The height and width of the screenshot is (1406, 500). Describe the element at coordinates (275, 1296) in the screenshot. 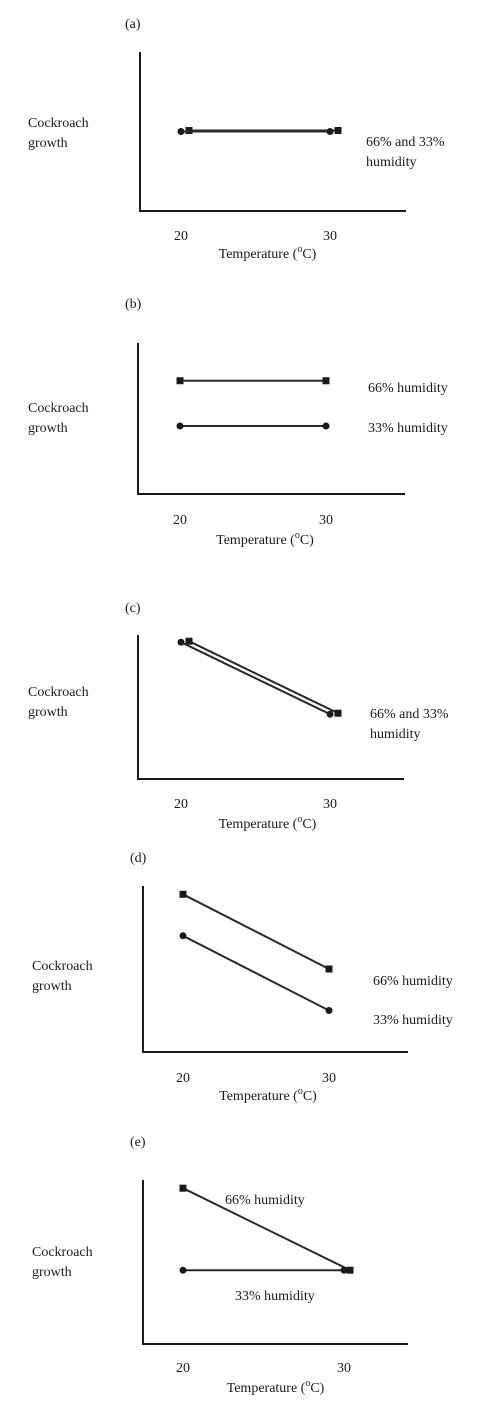

I see `panel-e-series-33-humidity-label: 33% humidity` at that location.